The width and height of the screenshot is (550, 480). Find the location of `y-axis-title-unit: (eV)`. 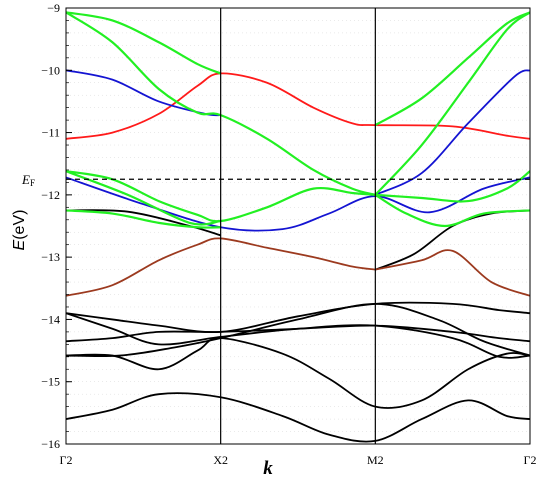

y-axis-title-unit: (eV) is located at coordinates (19, 225).